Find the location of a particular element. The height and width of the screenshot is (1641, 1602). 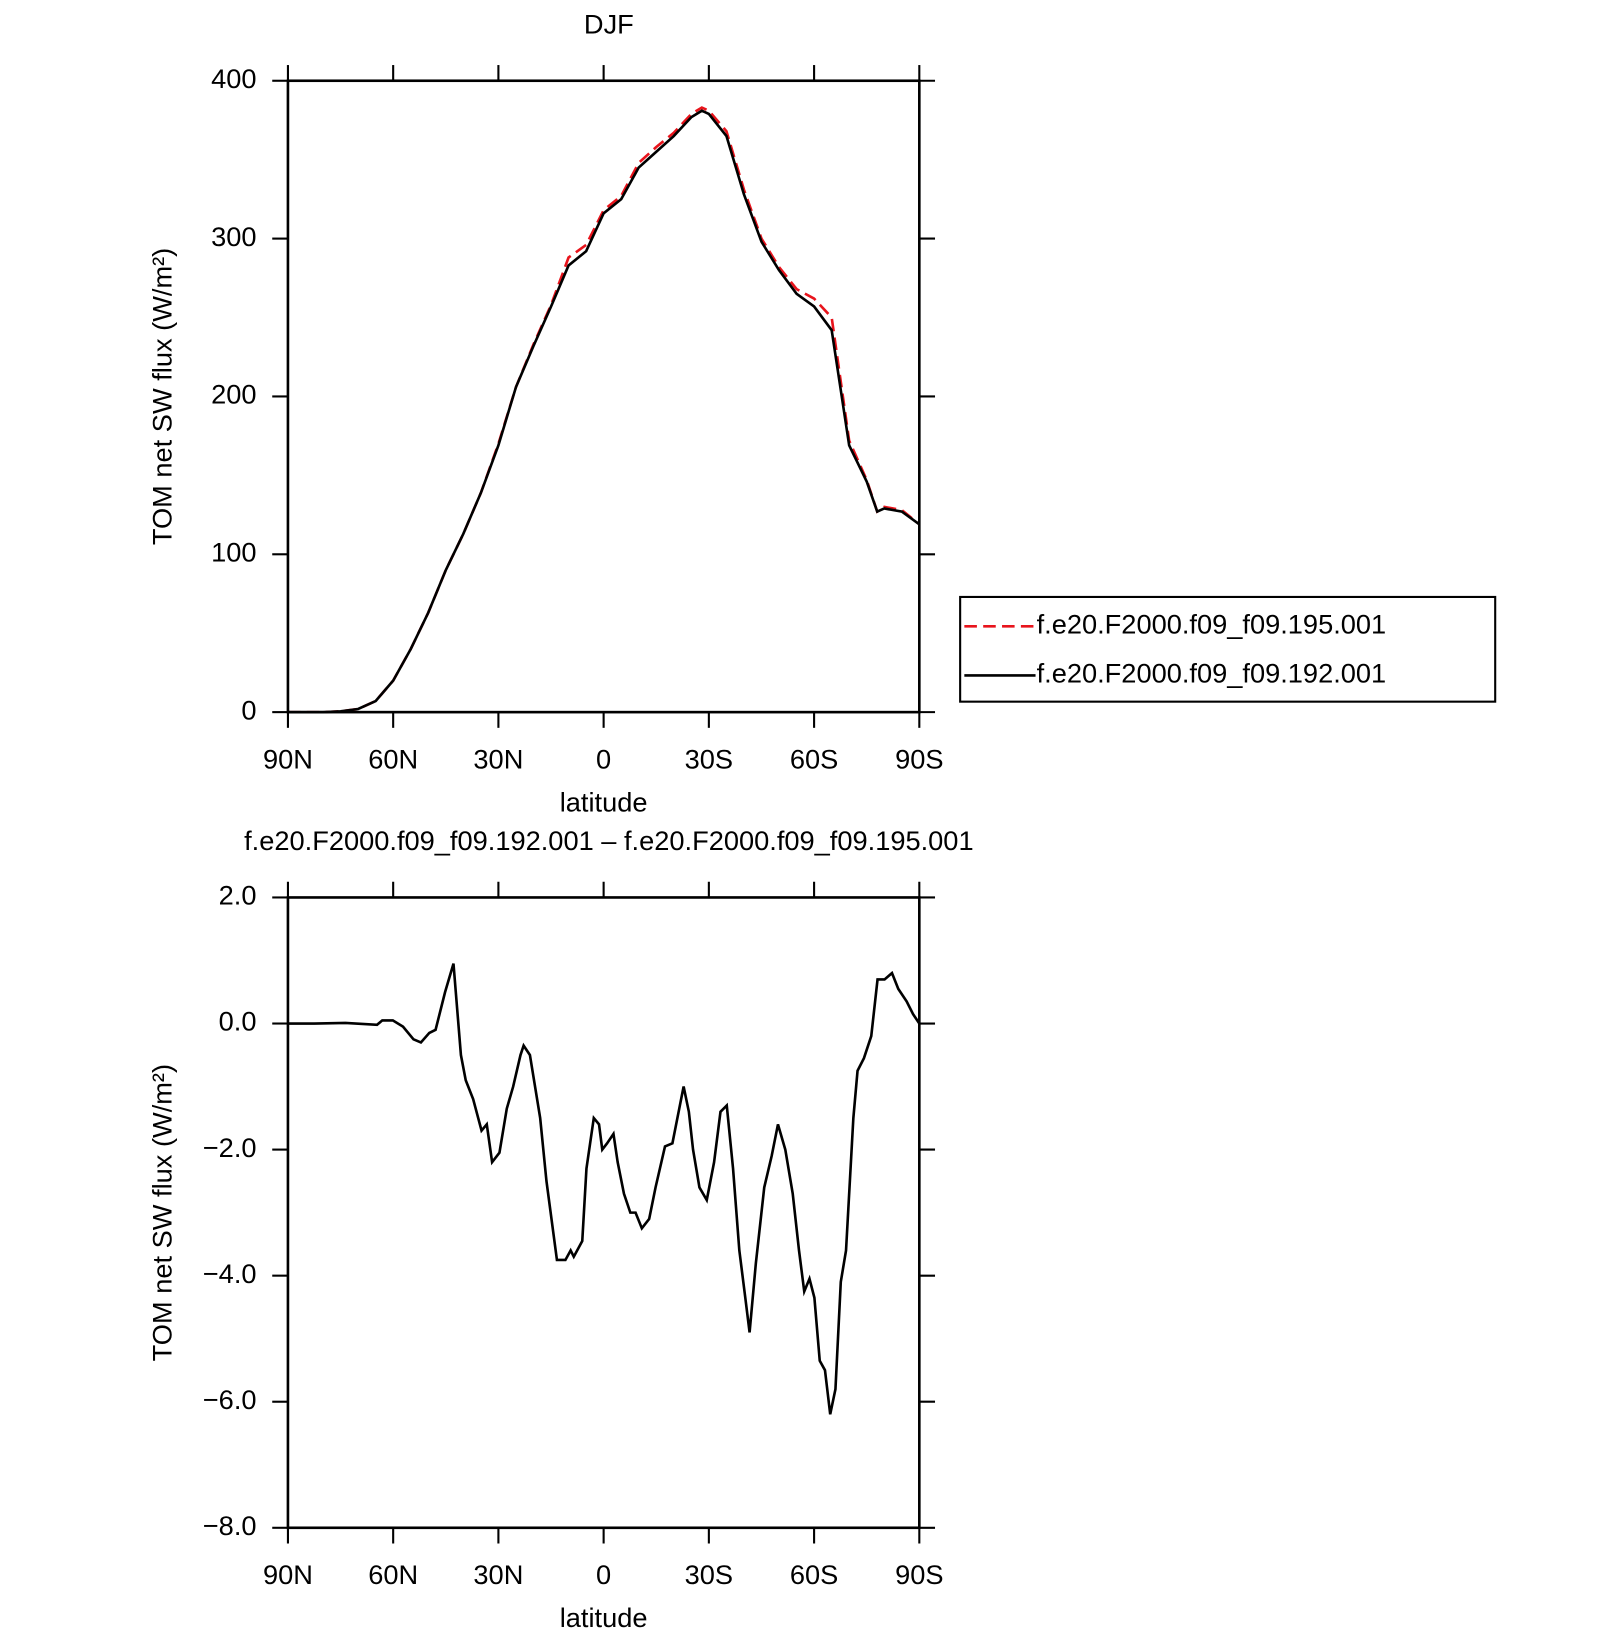

legend-label: f.e20.F2000.f09_f09.192.001 is located at coordinates (1212, 673).